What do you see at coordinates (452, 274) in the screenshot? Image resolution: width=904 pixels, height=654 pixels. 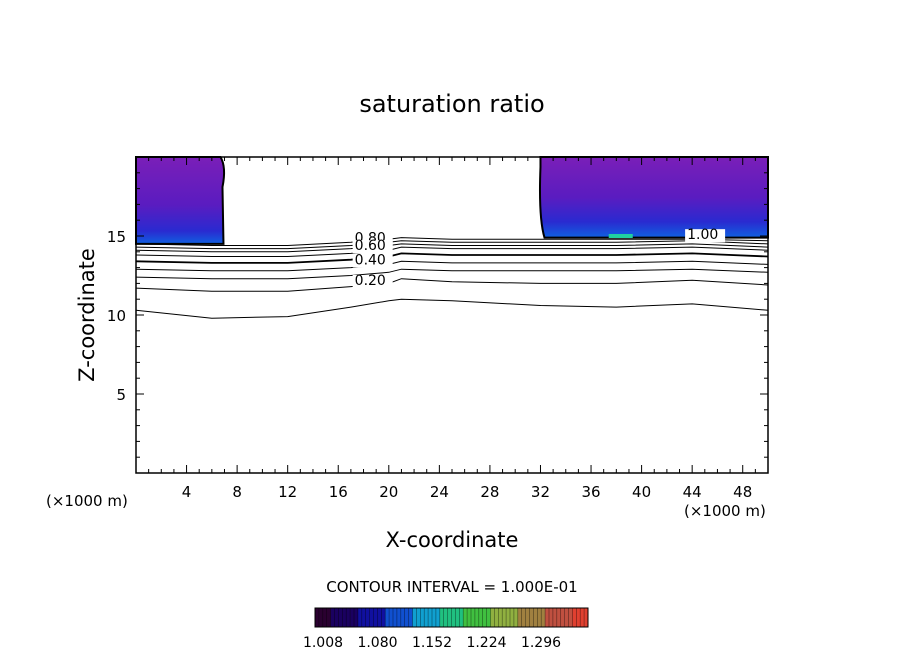 I see `contour-line-0.3` at bounding box center [452, 274].